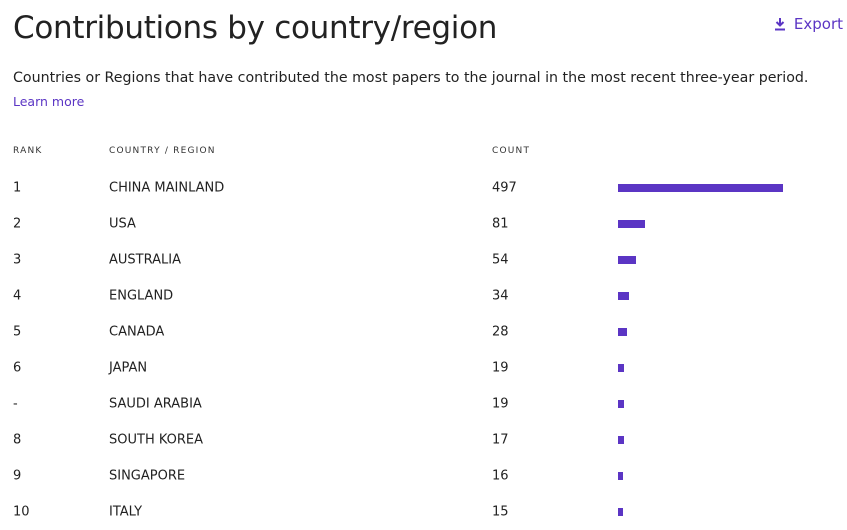 The width and height of the screenshot is (847, 530). What do you see at coordinates (126, 512) in the screenshot?
I see `country: ITALY` at bounding box center [126, 512].